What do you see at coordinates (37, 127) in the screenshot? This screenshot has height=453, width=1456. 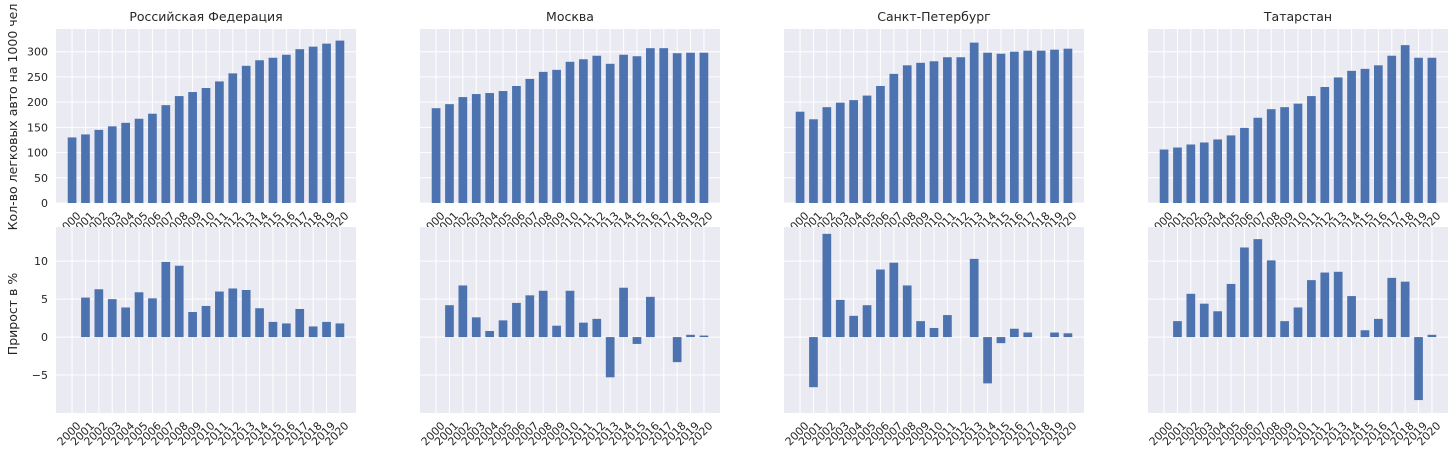 I see `y-tick-label: 150` at bounding box center [37, 127].